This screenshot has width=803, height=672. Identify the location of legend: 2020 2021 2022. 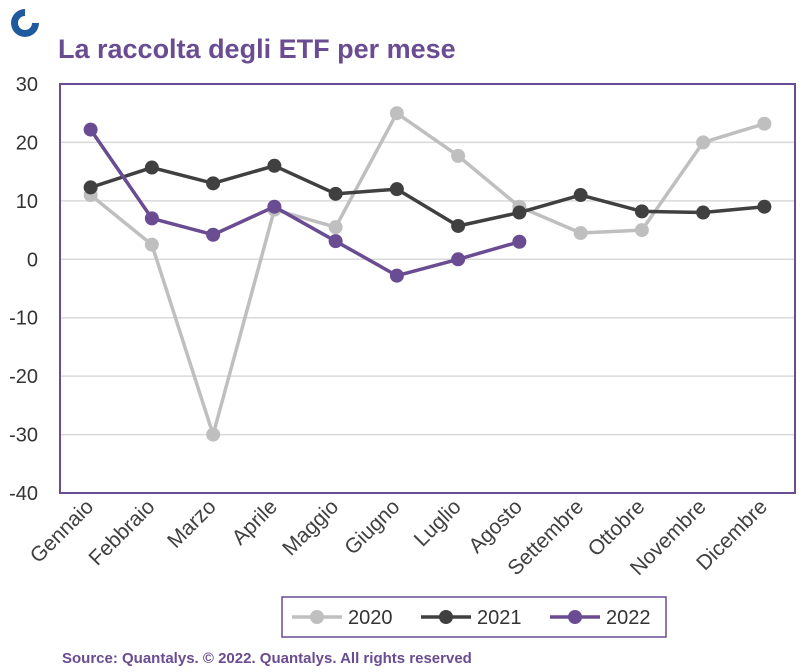
(474, 617).